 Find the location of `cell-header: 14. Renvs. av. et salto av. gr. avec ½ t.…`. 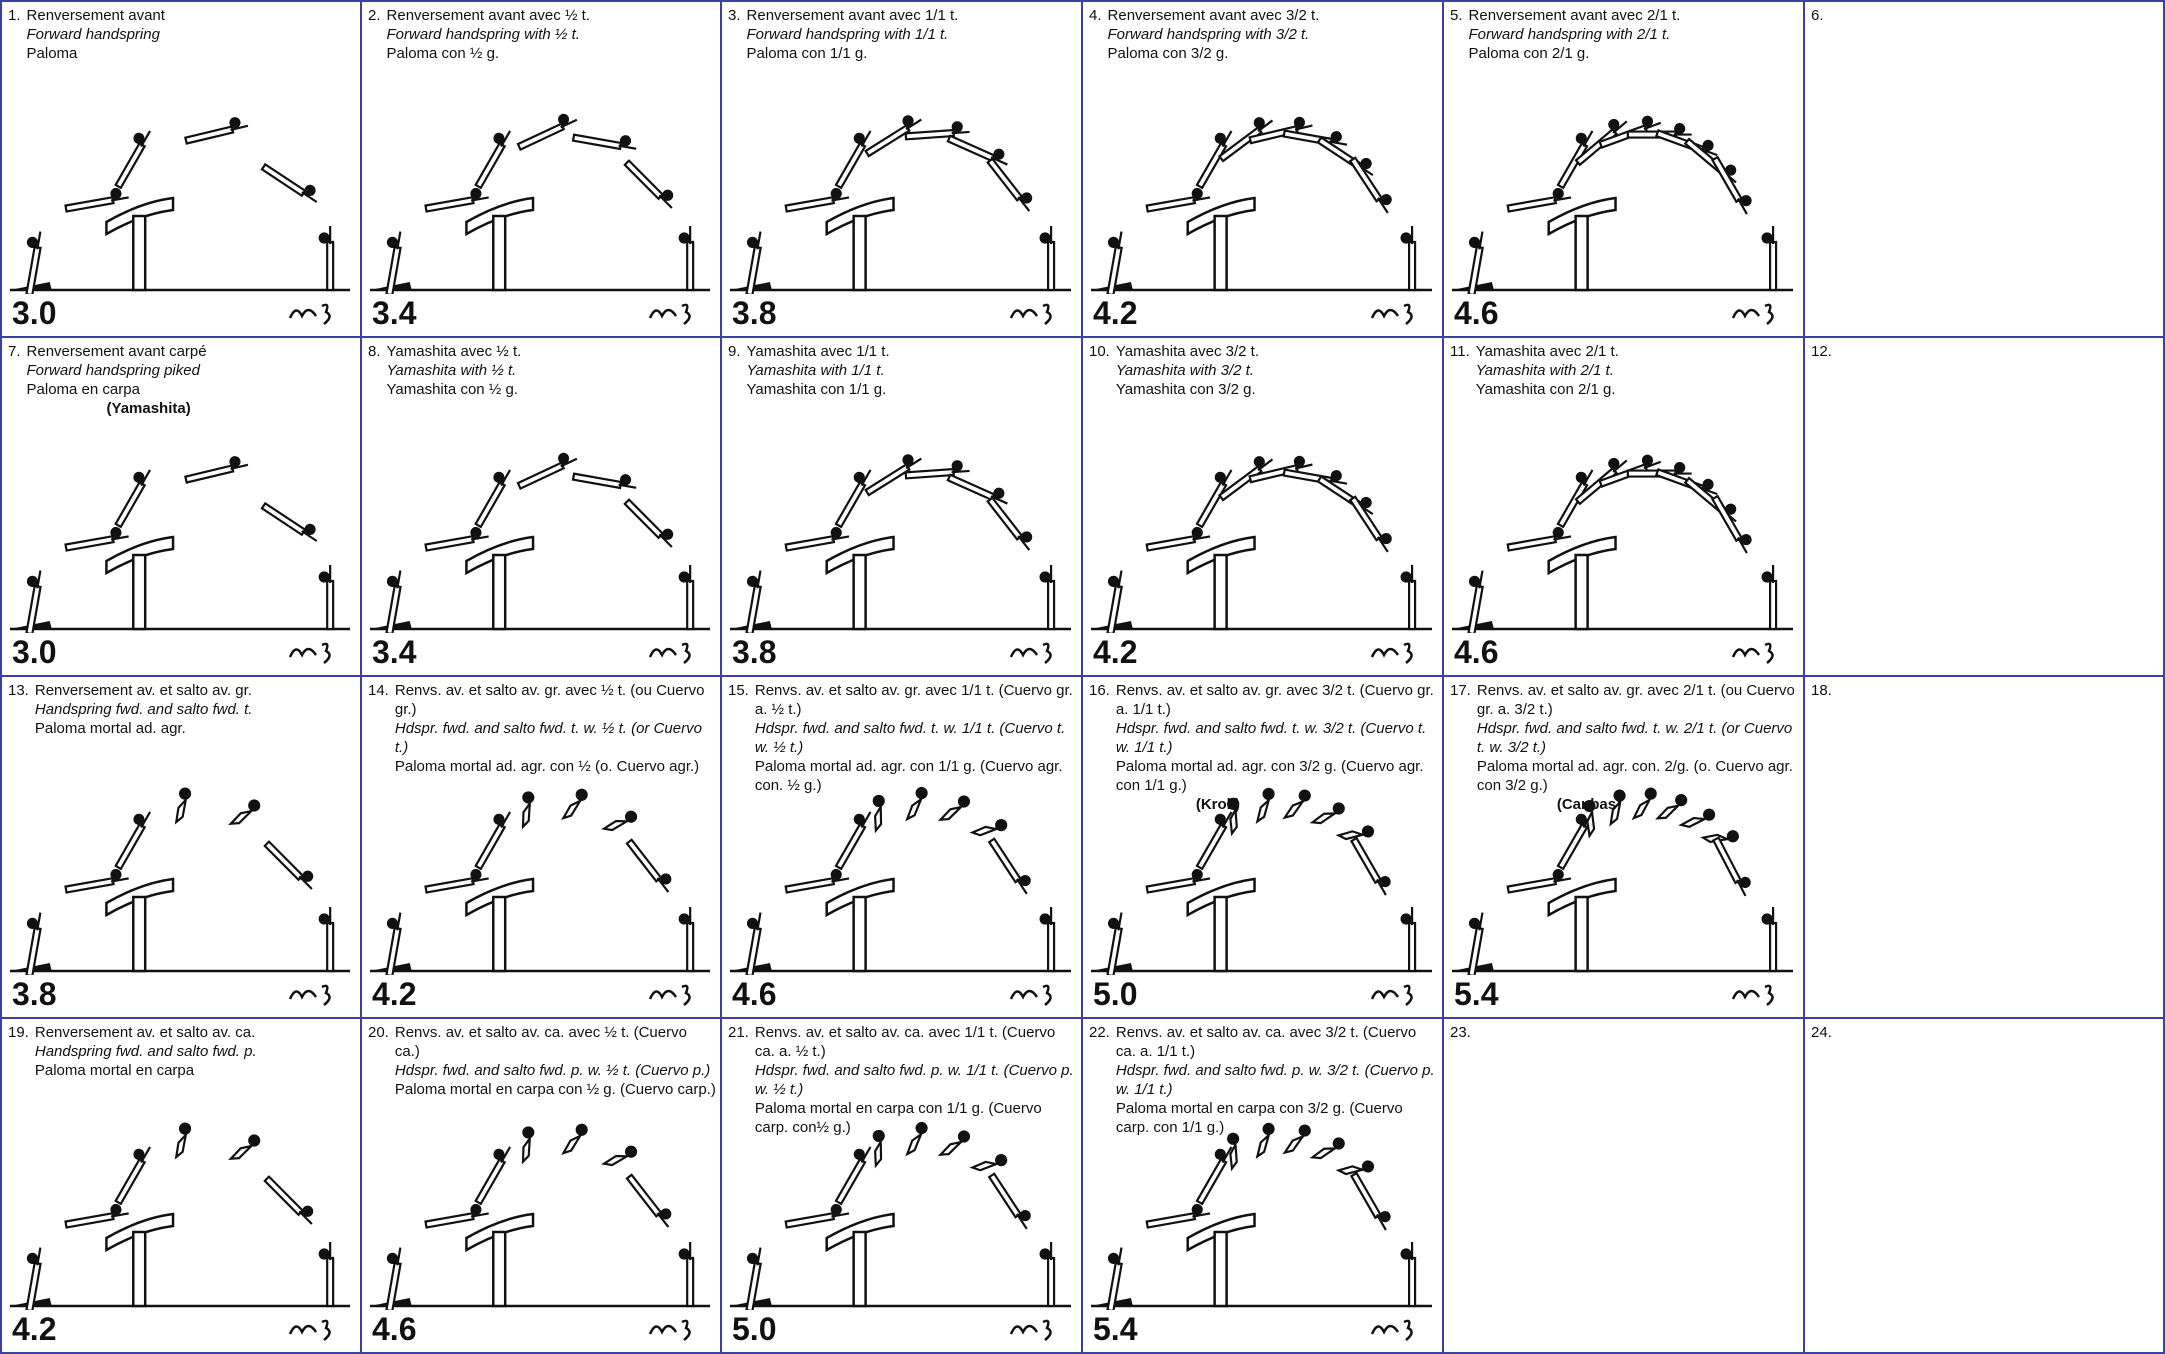

cell-header: 14. Renvs. av. et salto av. gr. avec ½ t.… is located at coordinates (542, 728).